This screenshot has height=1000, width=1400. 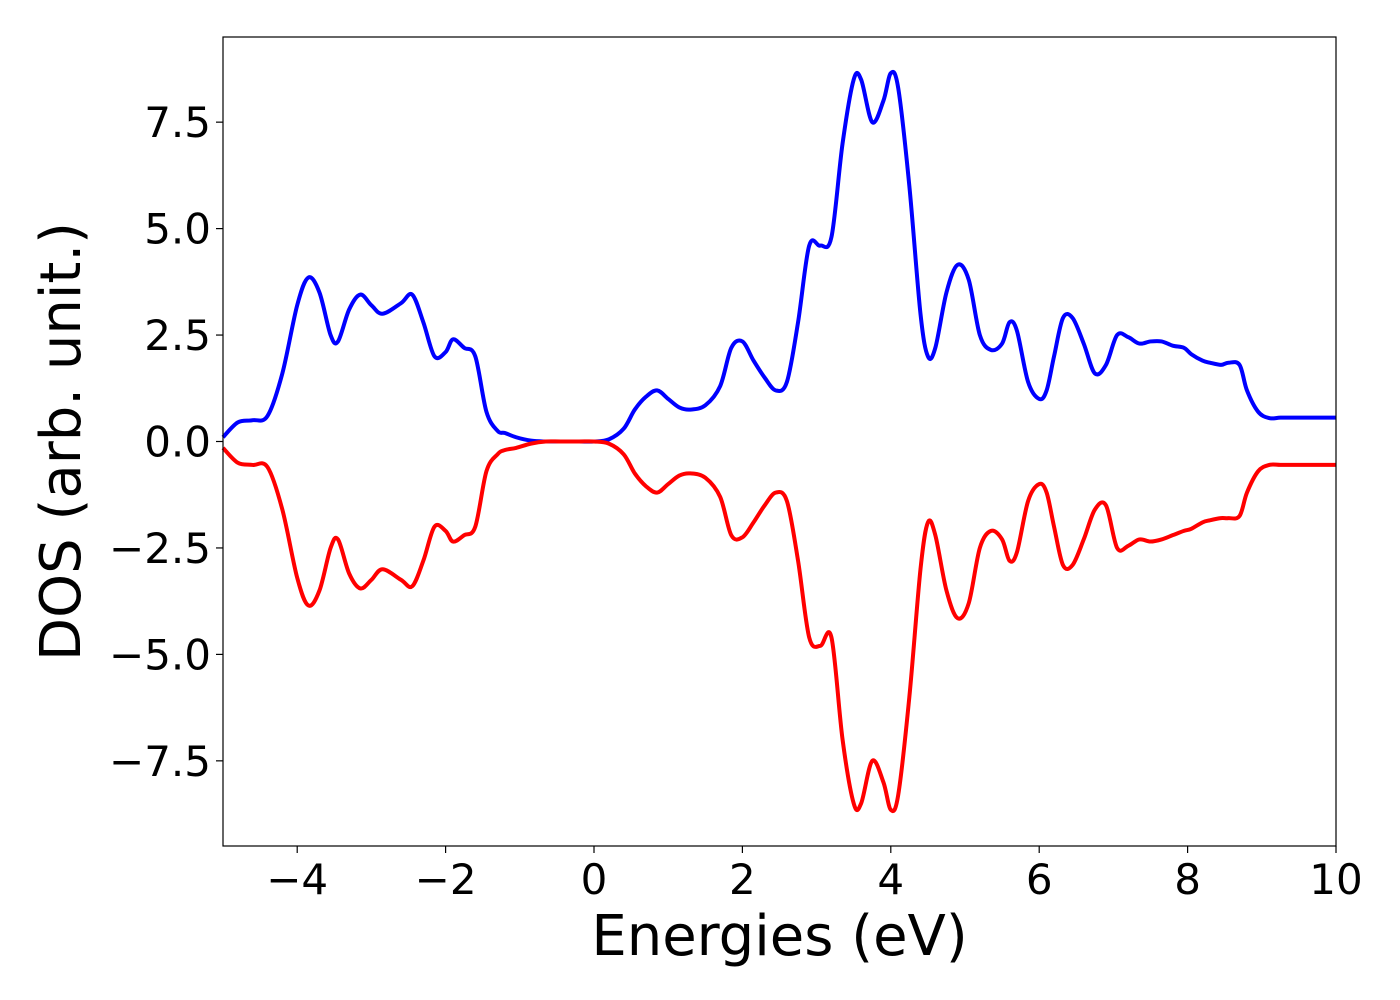 What do you see at coordinates (779, 936) in the screenshot?
I see `x-axis-label: Energies (eV)` at bounding box center [779, 936].